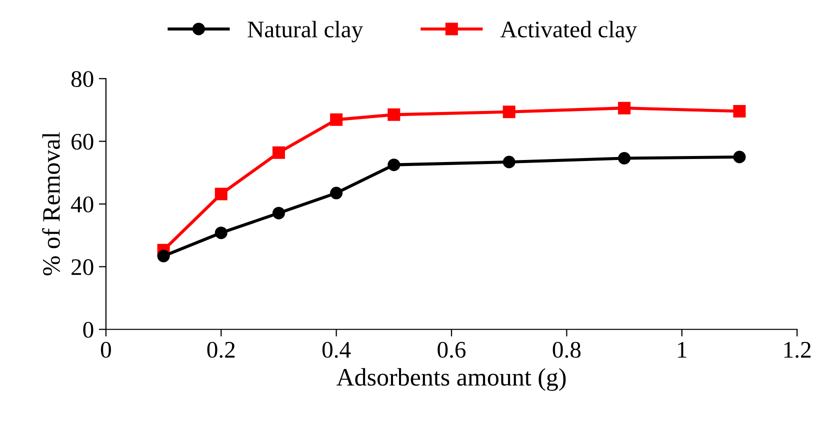 The width and height of the screenshot is (815, 425). I want to click on legend-label: Natural clay, so click(306, 31).